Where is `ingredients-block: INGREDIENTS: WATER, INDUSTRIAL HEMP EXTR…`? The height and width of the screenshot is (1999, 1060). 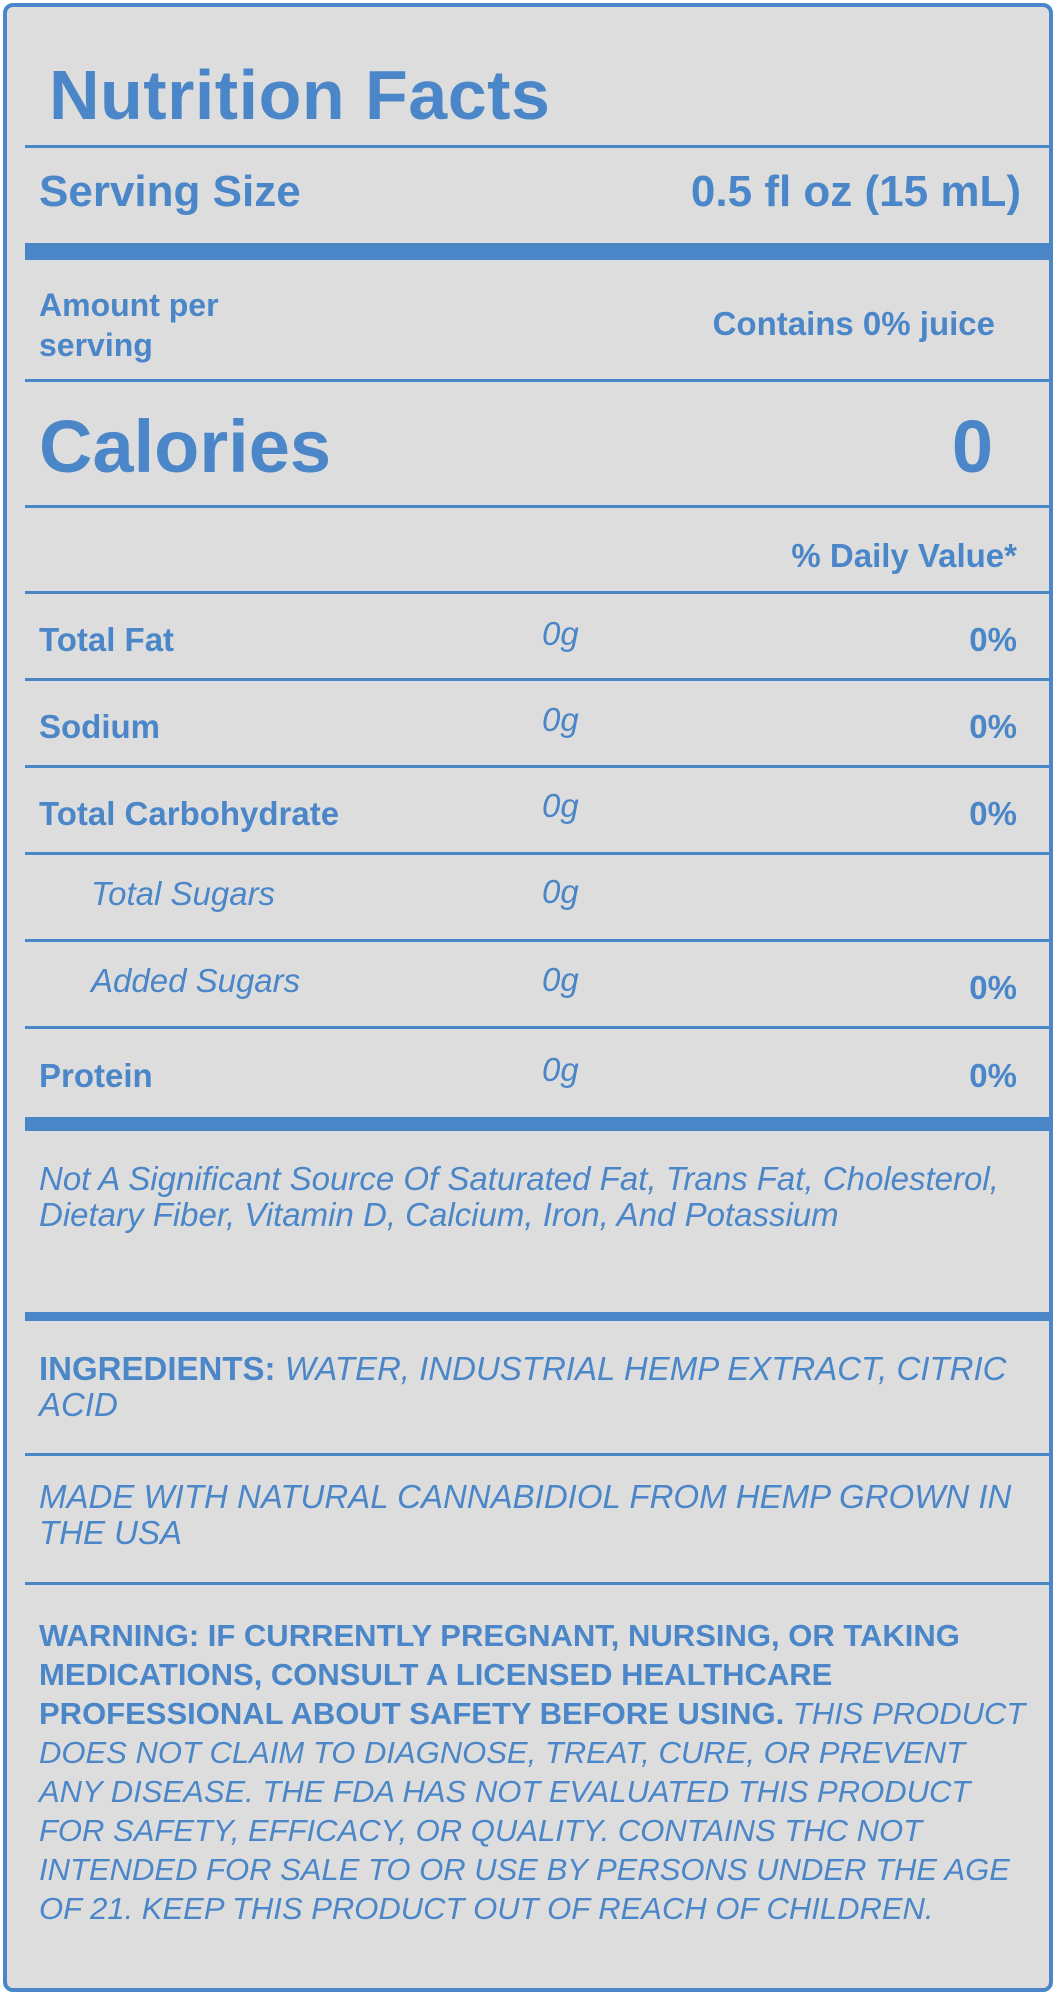
ingredients-block: INGREDIENTS: WATER, INDUSTRIAL HEMP EXTR… is located at coordinates (534, 1387).